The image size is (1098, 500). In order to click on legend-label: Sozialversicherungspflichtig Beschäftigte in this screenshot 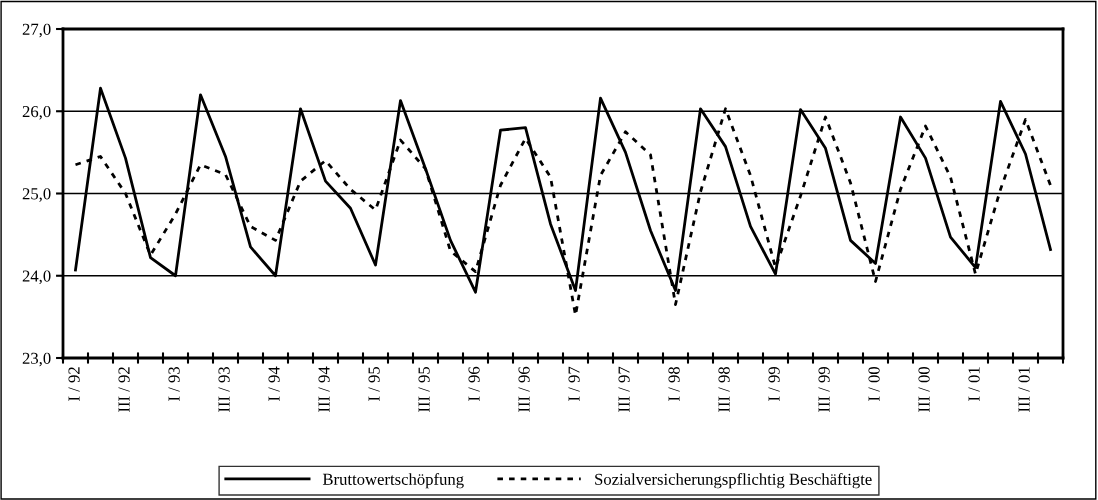, I will do `click(733, 481)`.